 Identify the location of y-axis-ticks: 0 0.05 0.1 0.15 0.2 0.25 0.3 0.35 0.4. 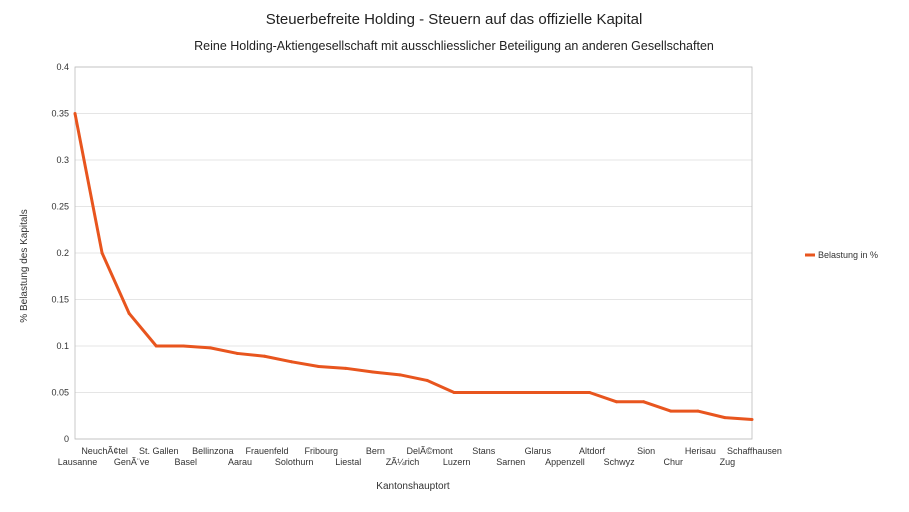
(60, 253).